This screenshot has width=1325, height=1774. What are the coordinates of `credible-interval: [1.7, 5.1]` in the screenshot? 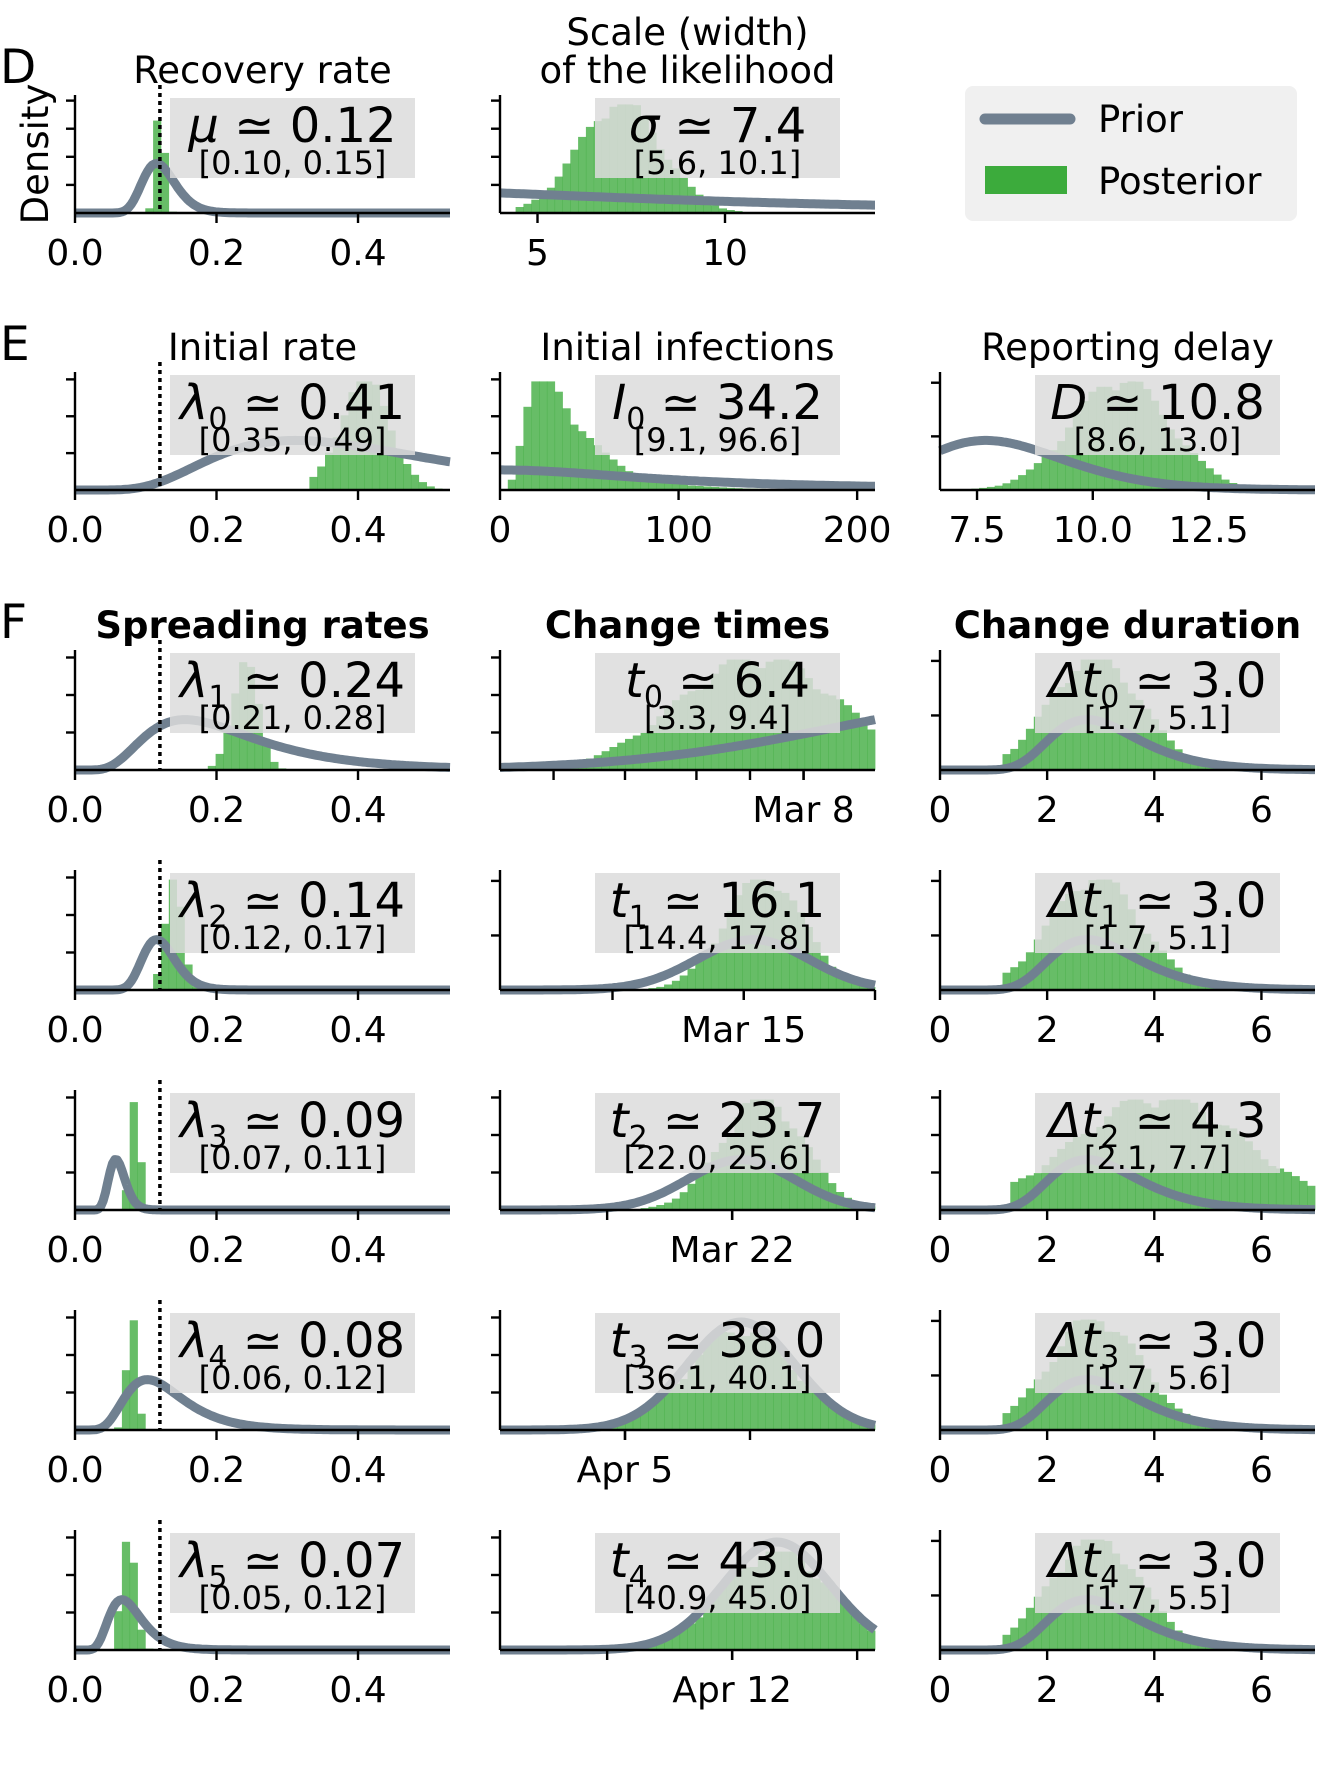 It's located at (1157, 938).